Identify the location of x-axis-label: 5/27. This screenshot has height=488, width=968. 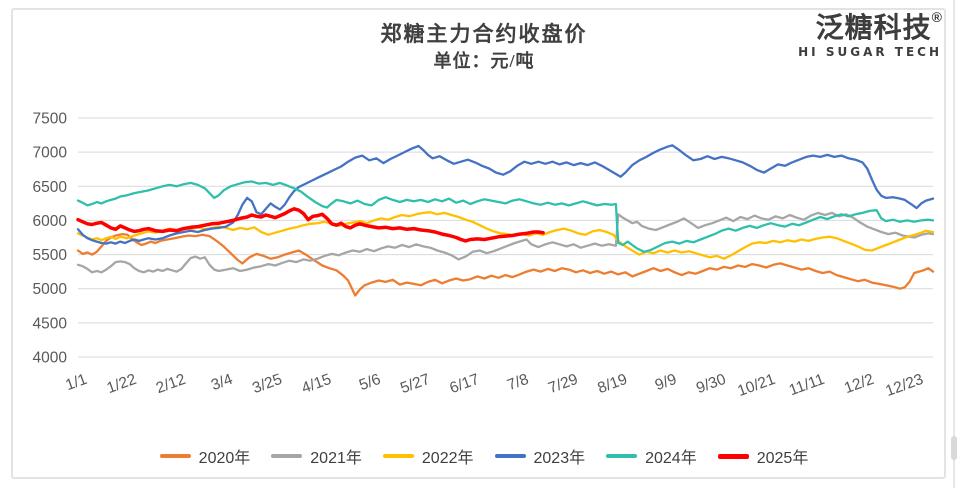
(415, 384).